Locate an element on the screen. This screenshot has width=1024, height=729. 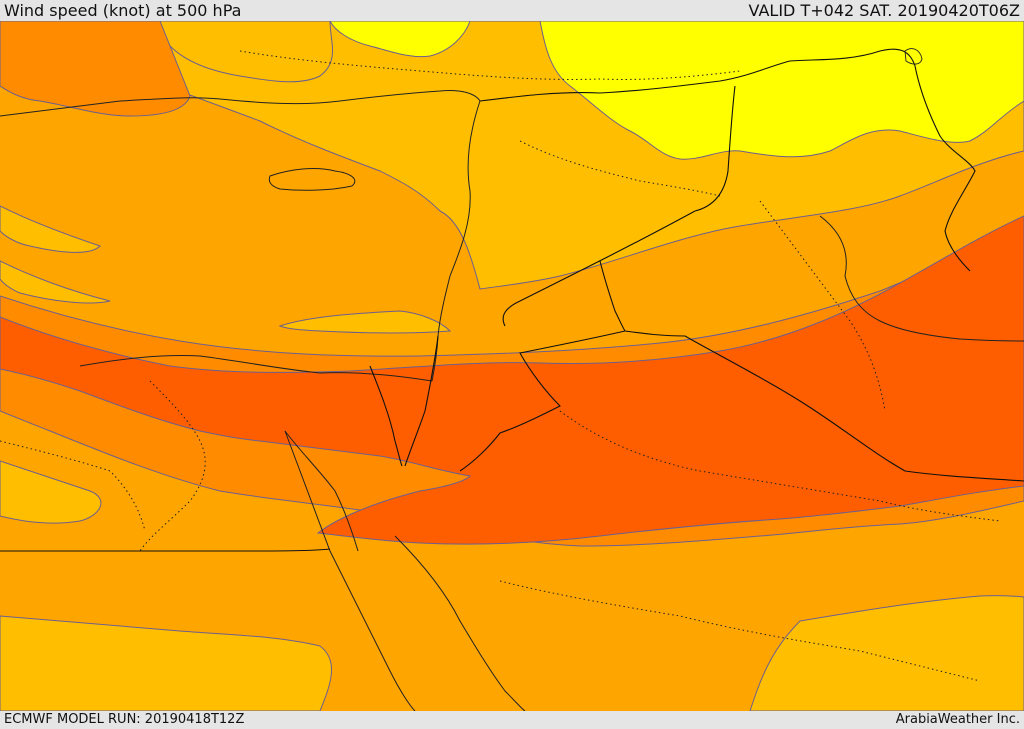
egypt-libya-coast is located at coordinates (256, 368).